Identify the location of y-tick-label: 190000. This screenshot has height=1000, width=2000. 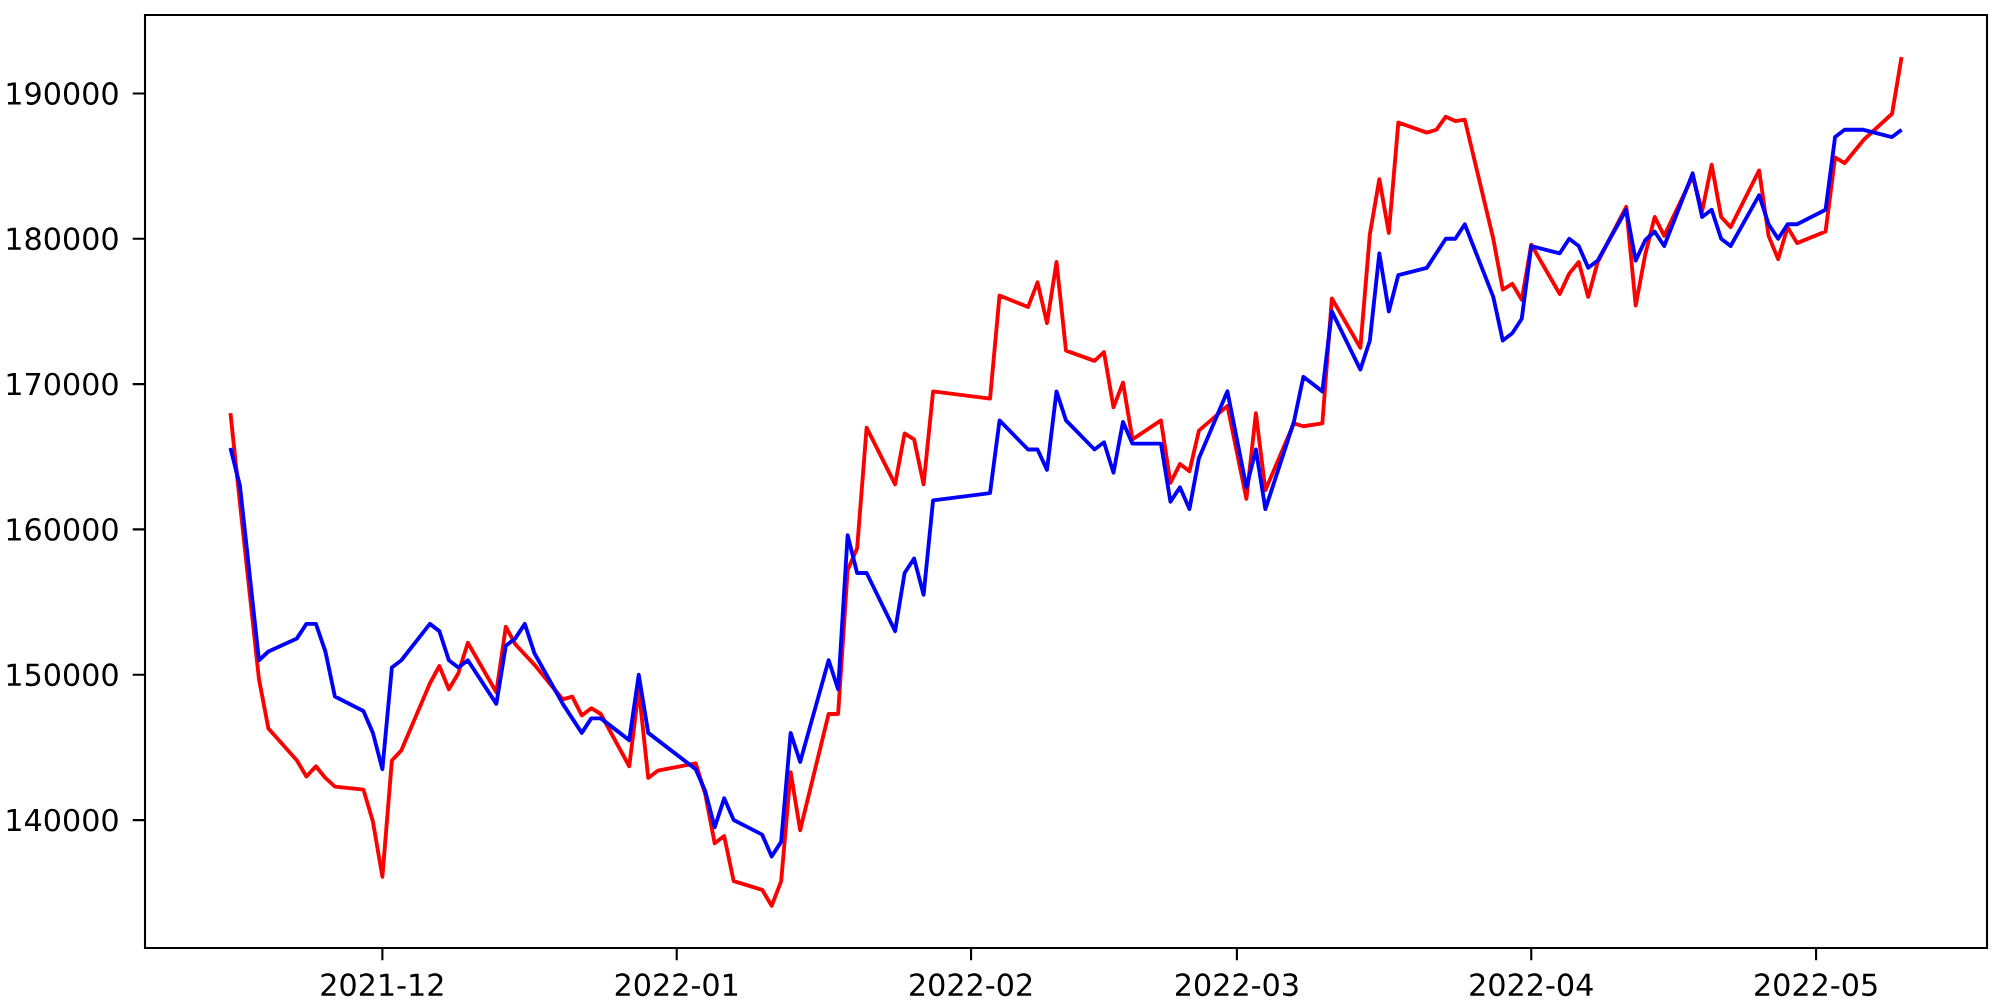
(62, 93).